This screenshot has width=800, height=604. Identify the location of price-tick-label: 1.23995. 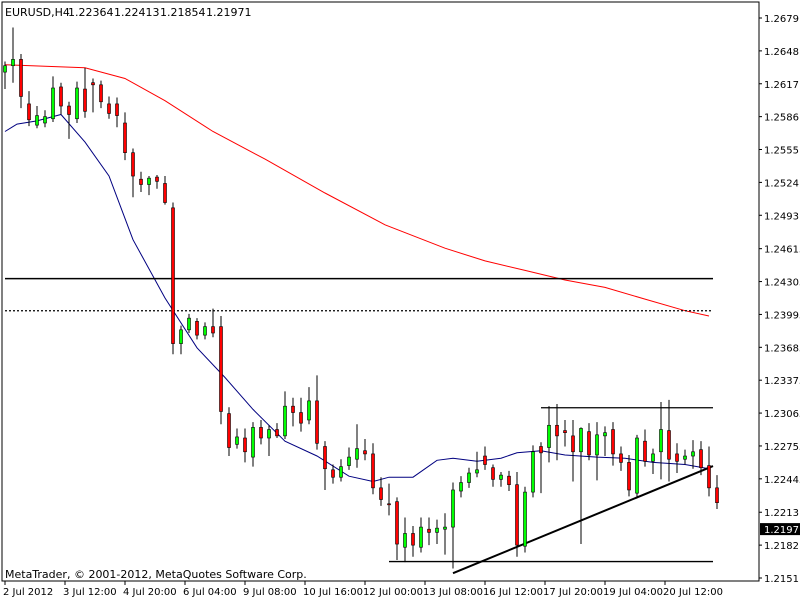
(782, 315).